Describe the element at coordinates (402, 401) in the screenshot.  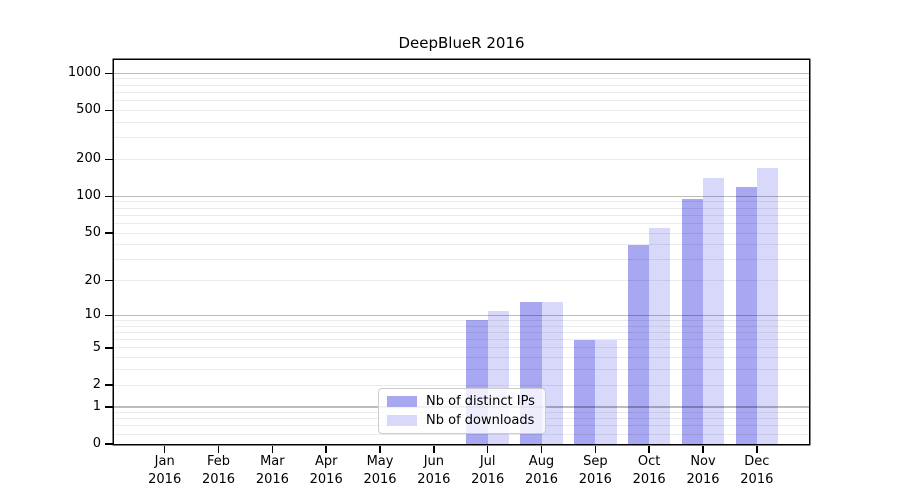
I see `legend-swatch-distinct-ips-icon` at that location.